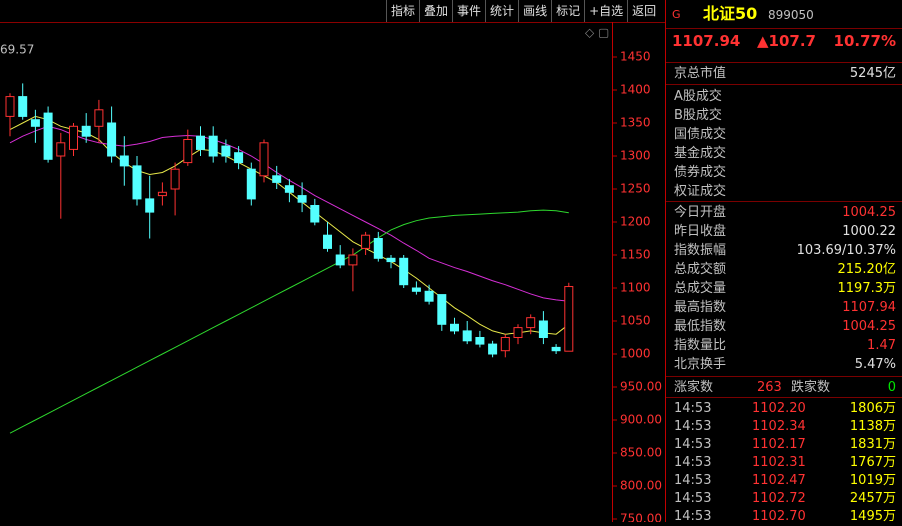 This screenshot has height=526, width=902. Describe the element at coordinates (700, 250) in the screenshot. I see `row-label: 指数振幅` at that location.